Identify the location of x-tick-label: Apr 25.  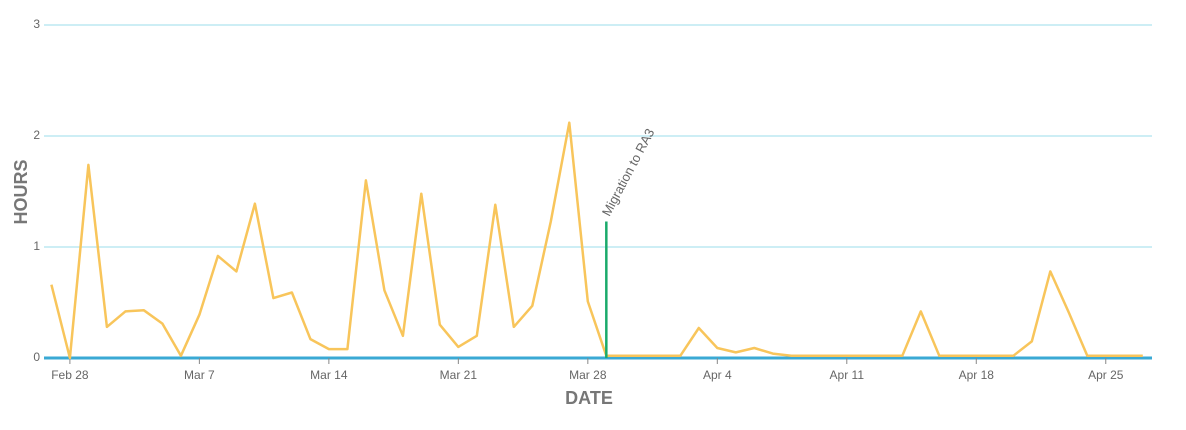
(1106, 375).